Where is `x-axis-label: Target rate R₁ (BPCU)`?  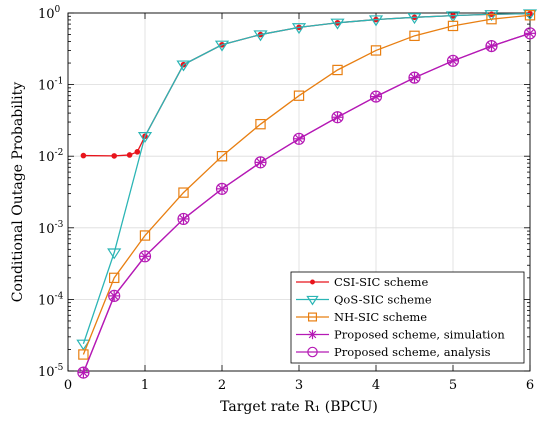 x-axis-label: Target rate R₁ (BPCU) is located at coordinates (299, 407).